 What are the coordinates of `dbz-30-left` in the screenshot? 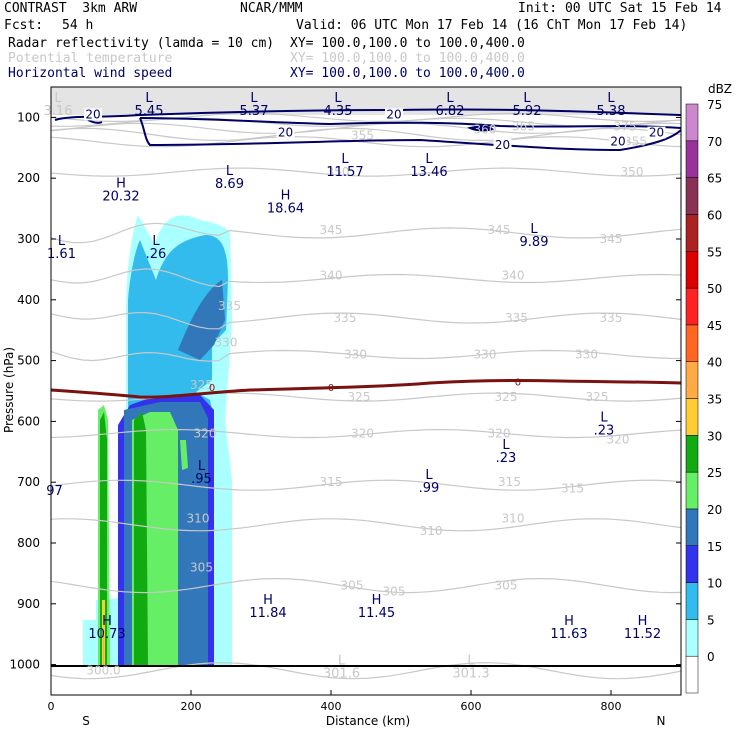 It's located at (103, 538).